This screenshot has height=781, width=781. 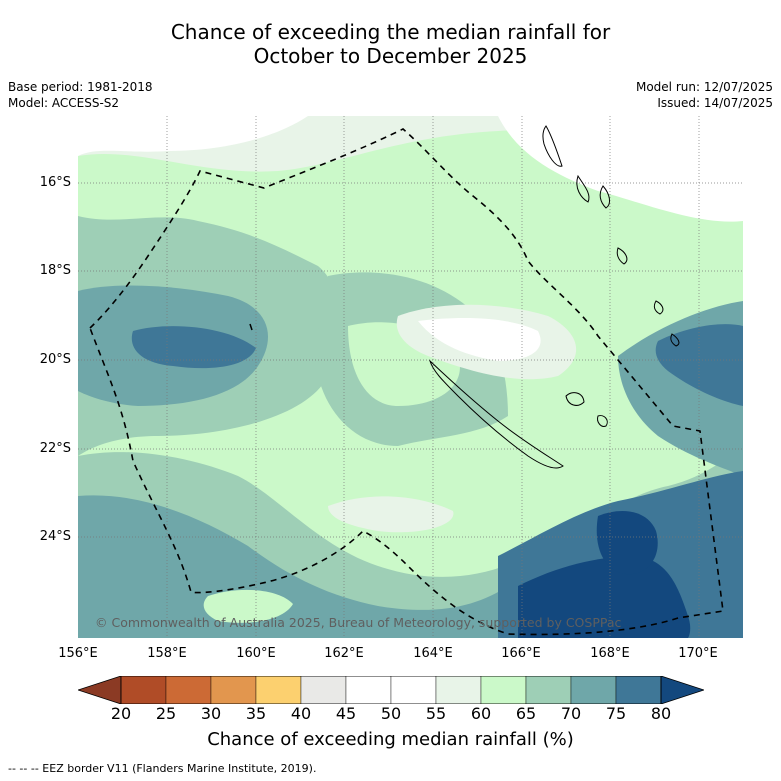 What do you see at coordinates (193, 136) in the screenshot?
I see `zone-50-55-northwest` at bounding box center [193, 136].